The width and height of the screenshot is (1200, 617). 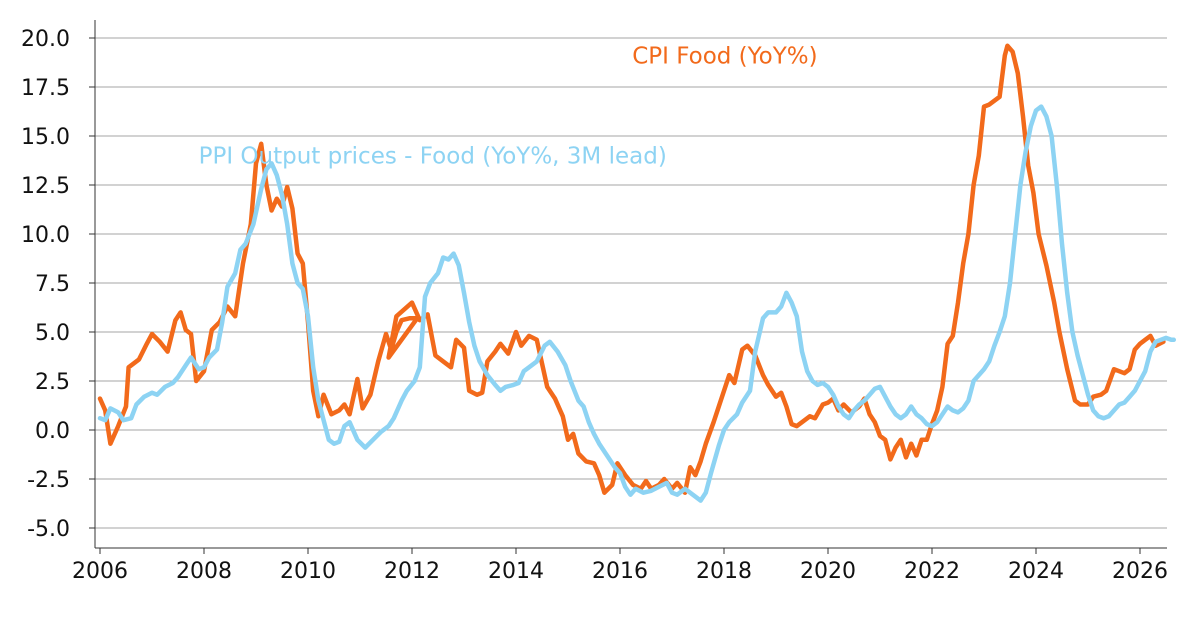 I want to click on y-tick-label: 20.0, so click(x=45, y=39).